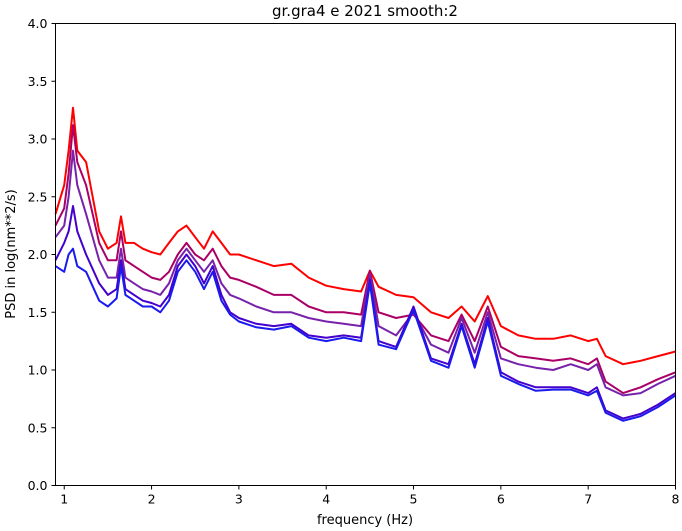 This screenshot has height=531, width=682. Describe the element at coordinates (38, 485) in the screenshot. I see `y-tick-label: 0.0` at that location.